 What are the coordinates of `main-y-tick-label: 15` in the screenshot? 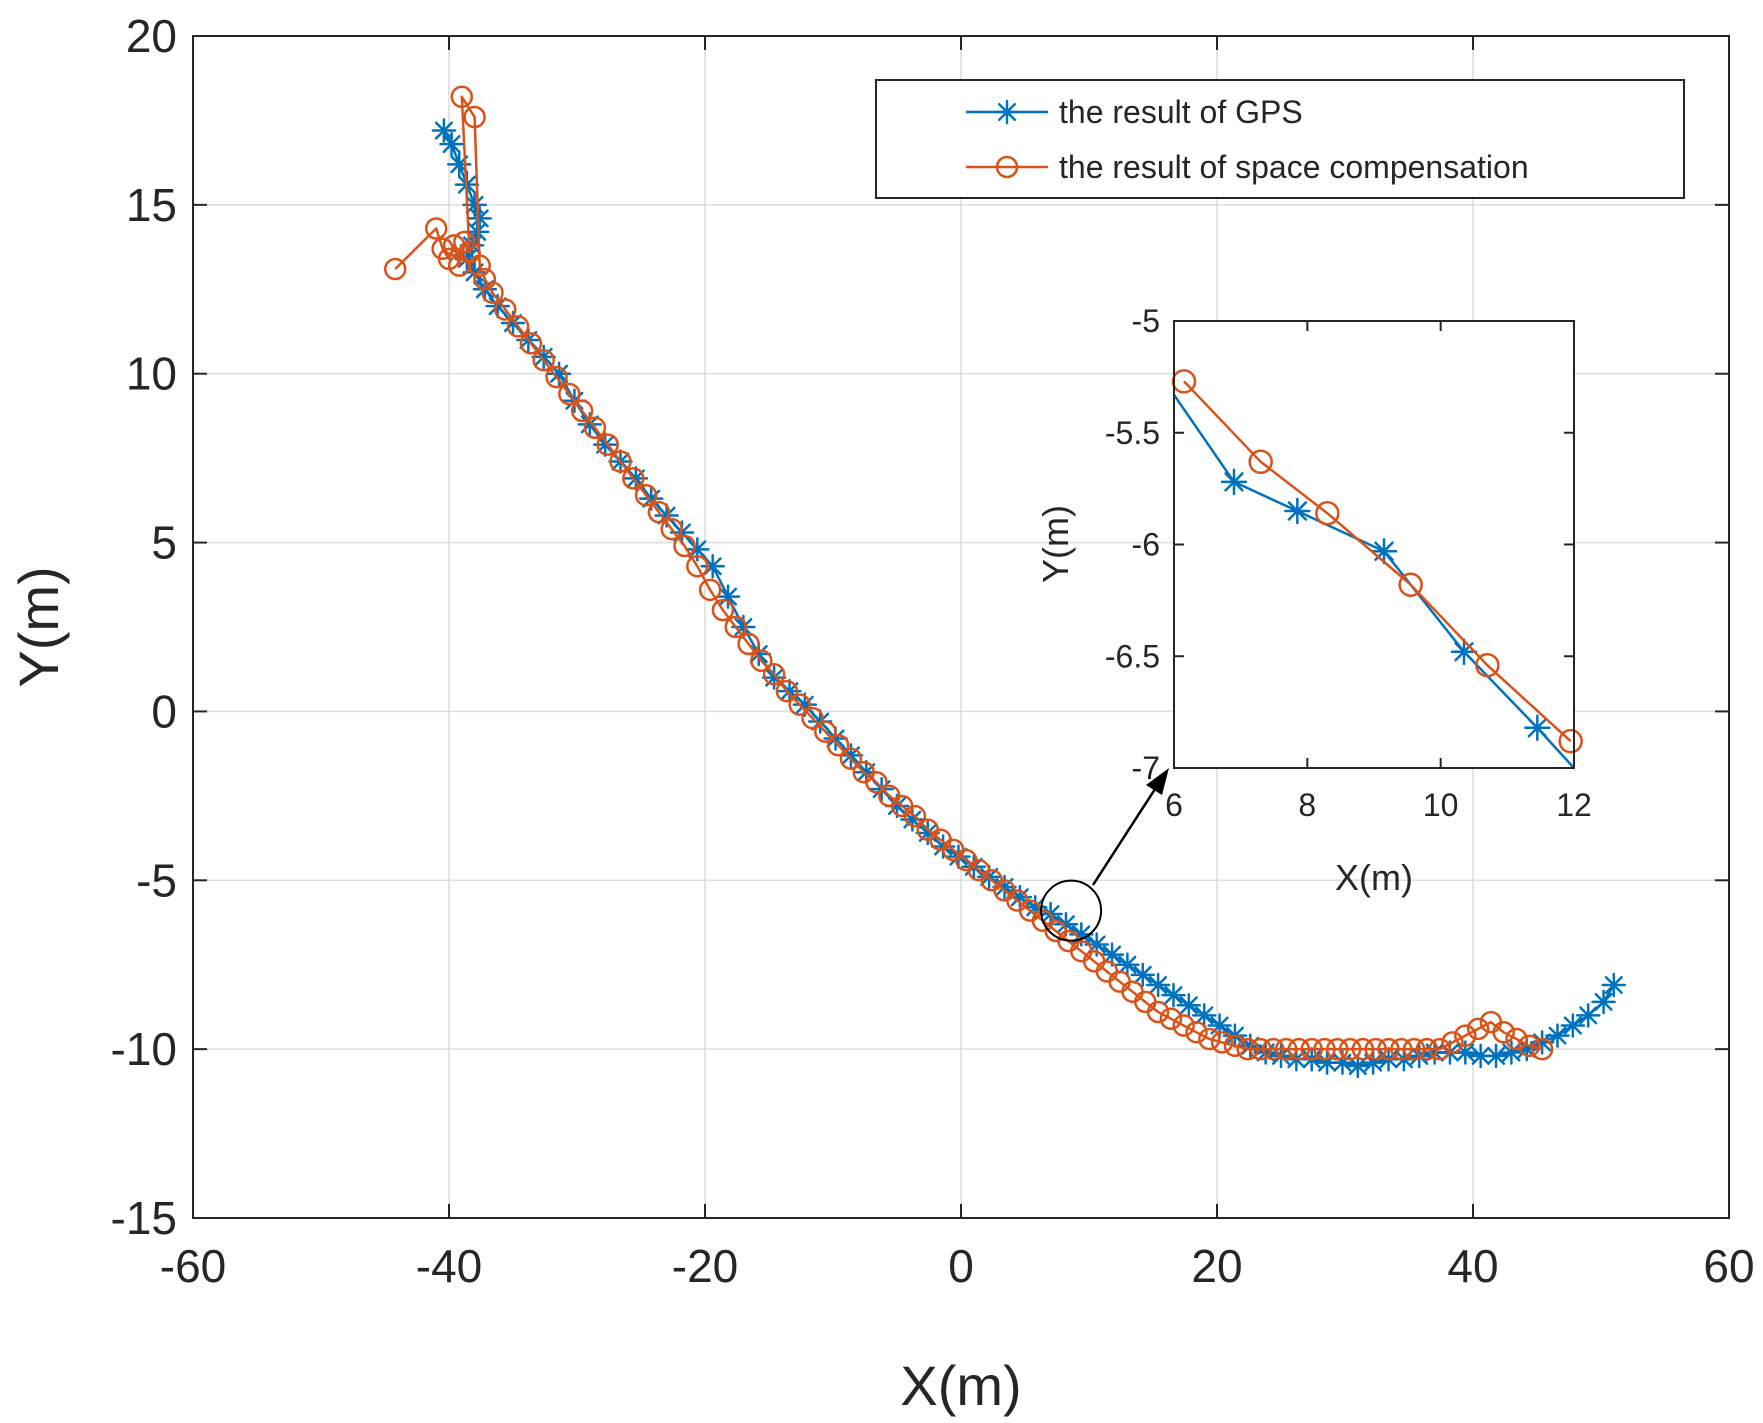 It's located at (151, 205).